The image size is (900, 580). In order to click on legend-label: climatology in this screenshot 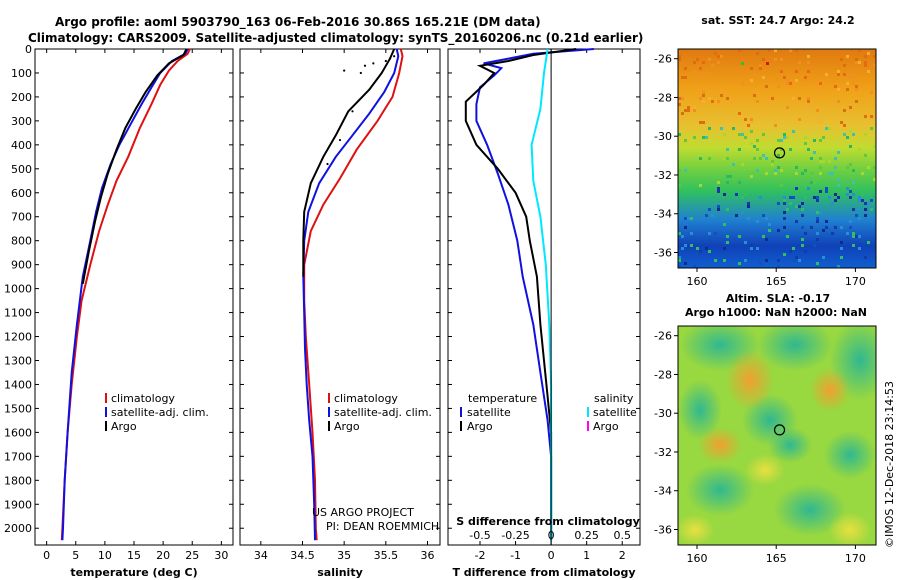, I will do `click(143, 398)`.